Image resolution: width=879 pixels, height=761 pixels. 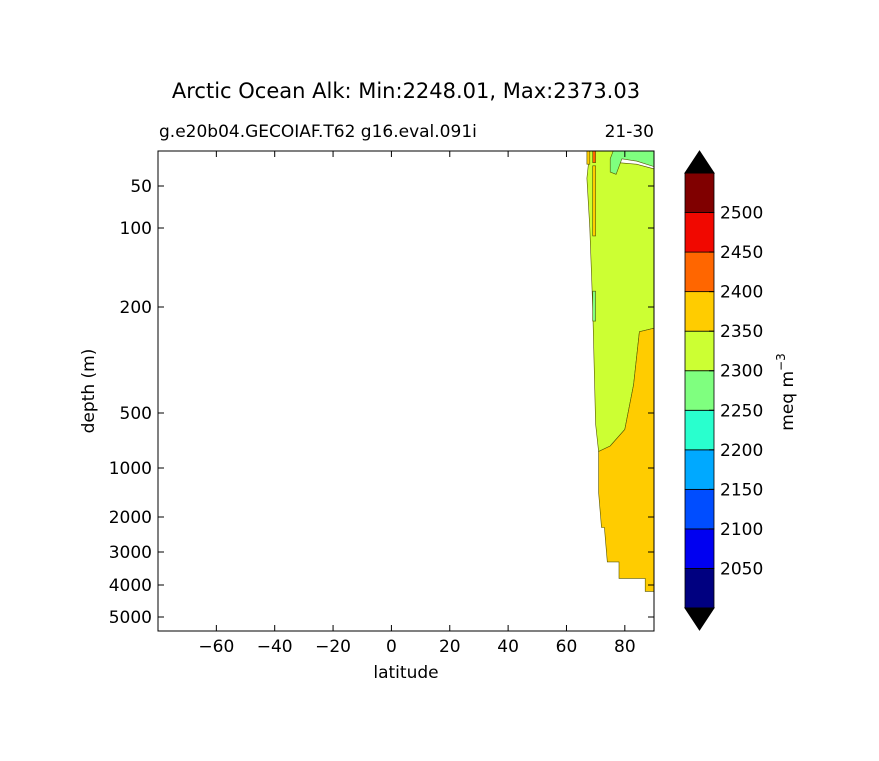 I want to click on colorbar-tick-label: 2100, so click(x=741, y=530).